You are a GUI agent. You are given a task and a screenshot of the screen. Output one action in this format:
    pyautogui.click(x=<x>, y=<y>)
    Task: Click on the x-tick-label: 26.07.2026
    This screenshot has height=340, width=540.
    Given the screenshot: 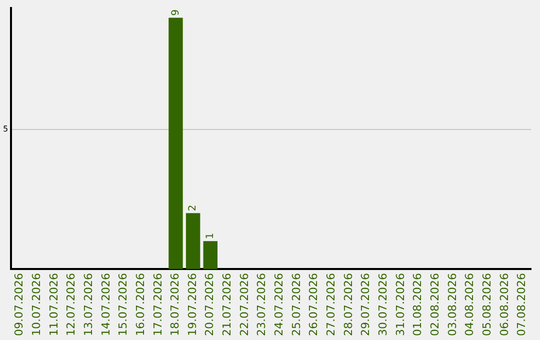 What is the action you would take?
    pyautogui.click(x=313, y=304)
    